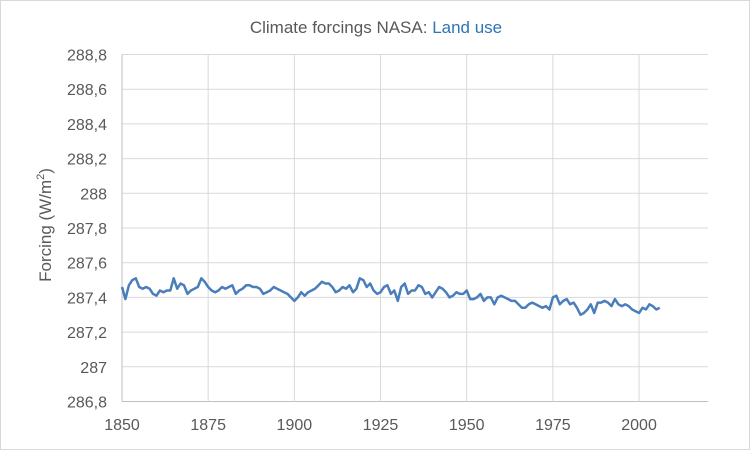  I want to click on x-tick-labels: 1850 1875 1900 1925 1950 1975 2000, so click(380, 425).